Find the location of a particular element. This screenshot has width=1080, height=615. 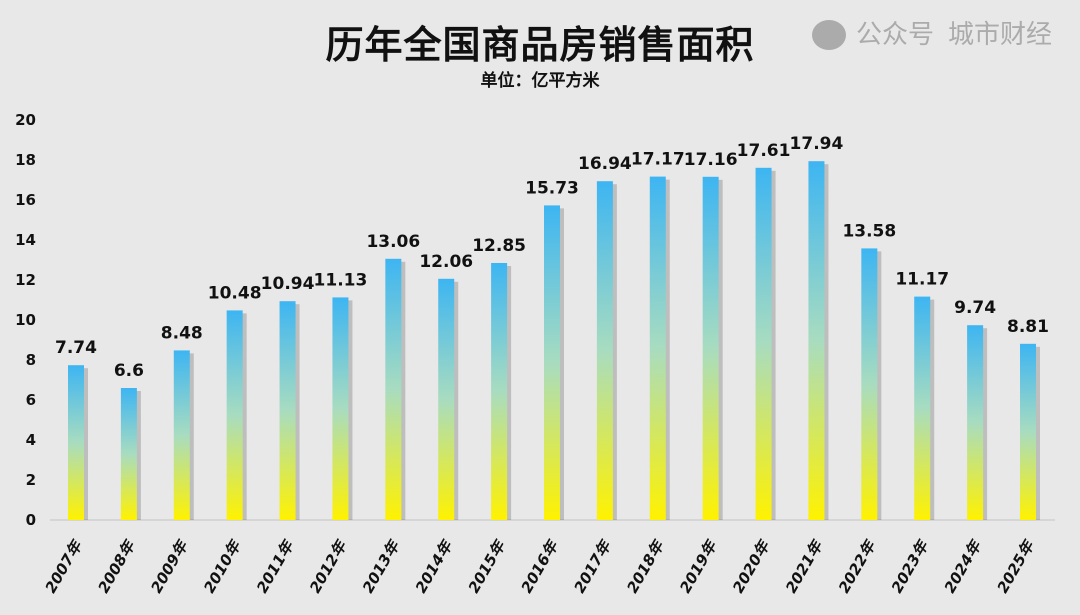

data-label: 7.74 is located at coordinates (76, 348).